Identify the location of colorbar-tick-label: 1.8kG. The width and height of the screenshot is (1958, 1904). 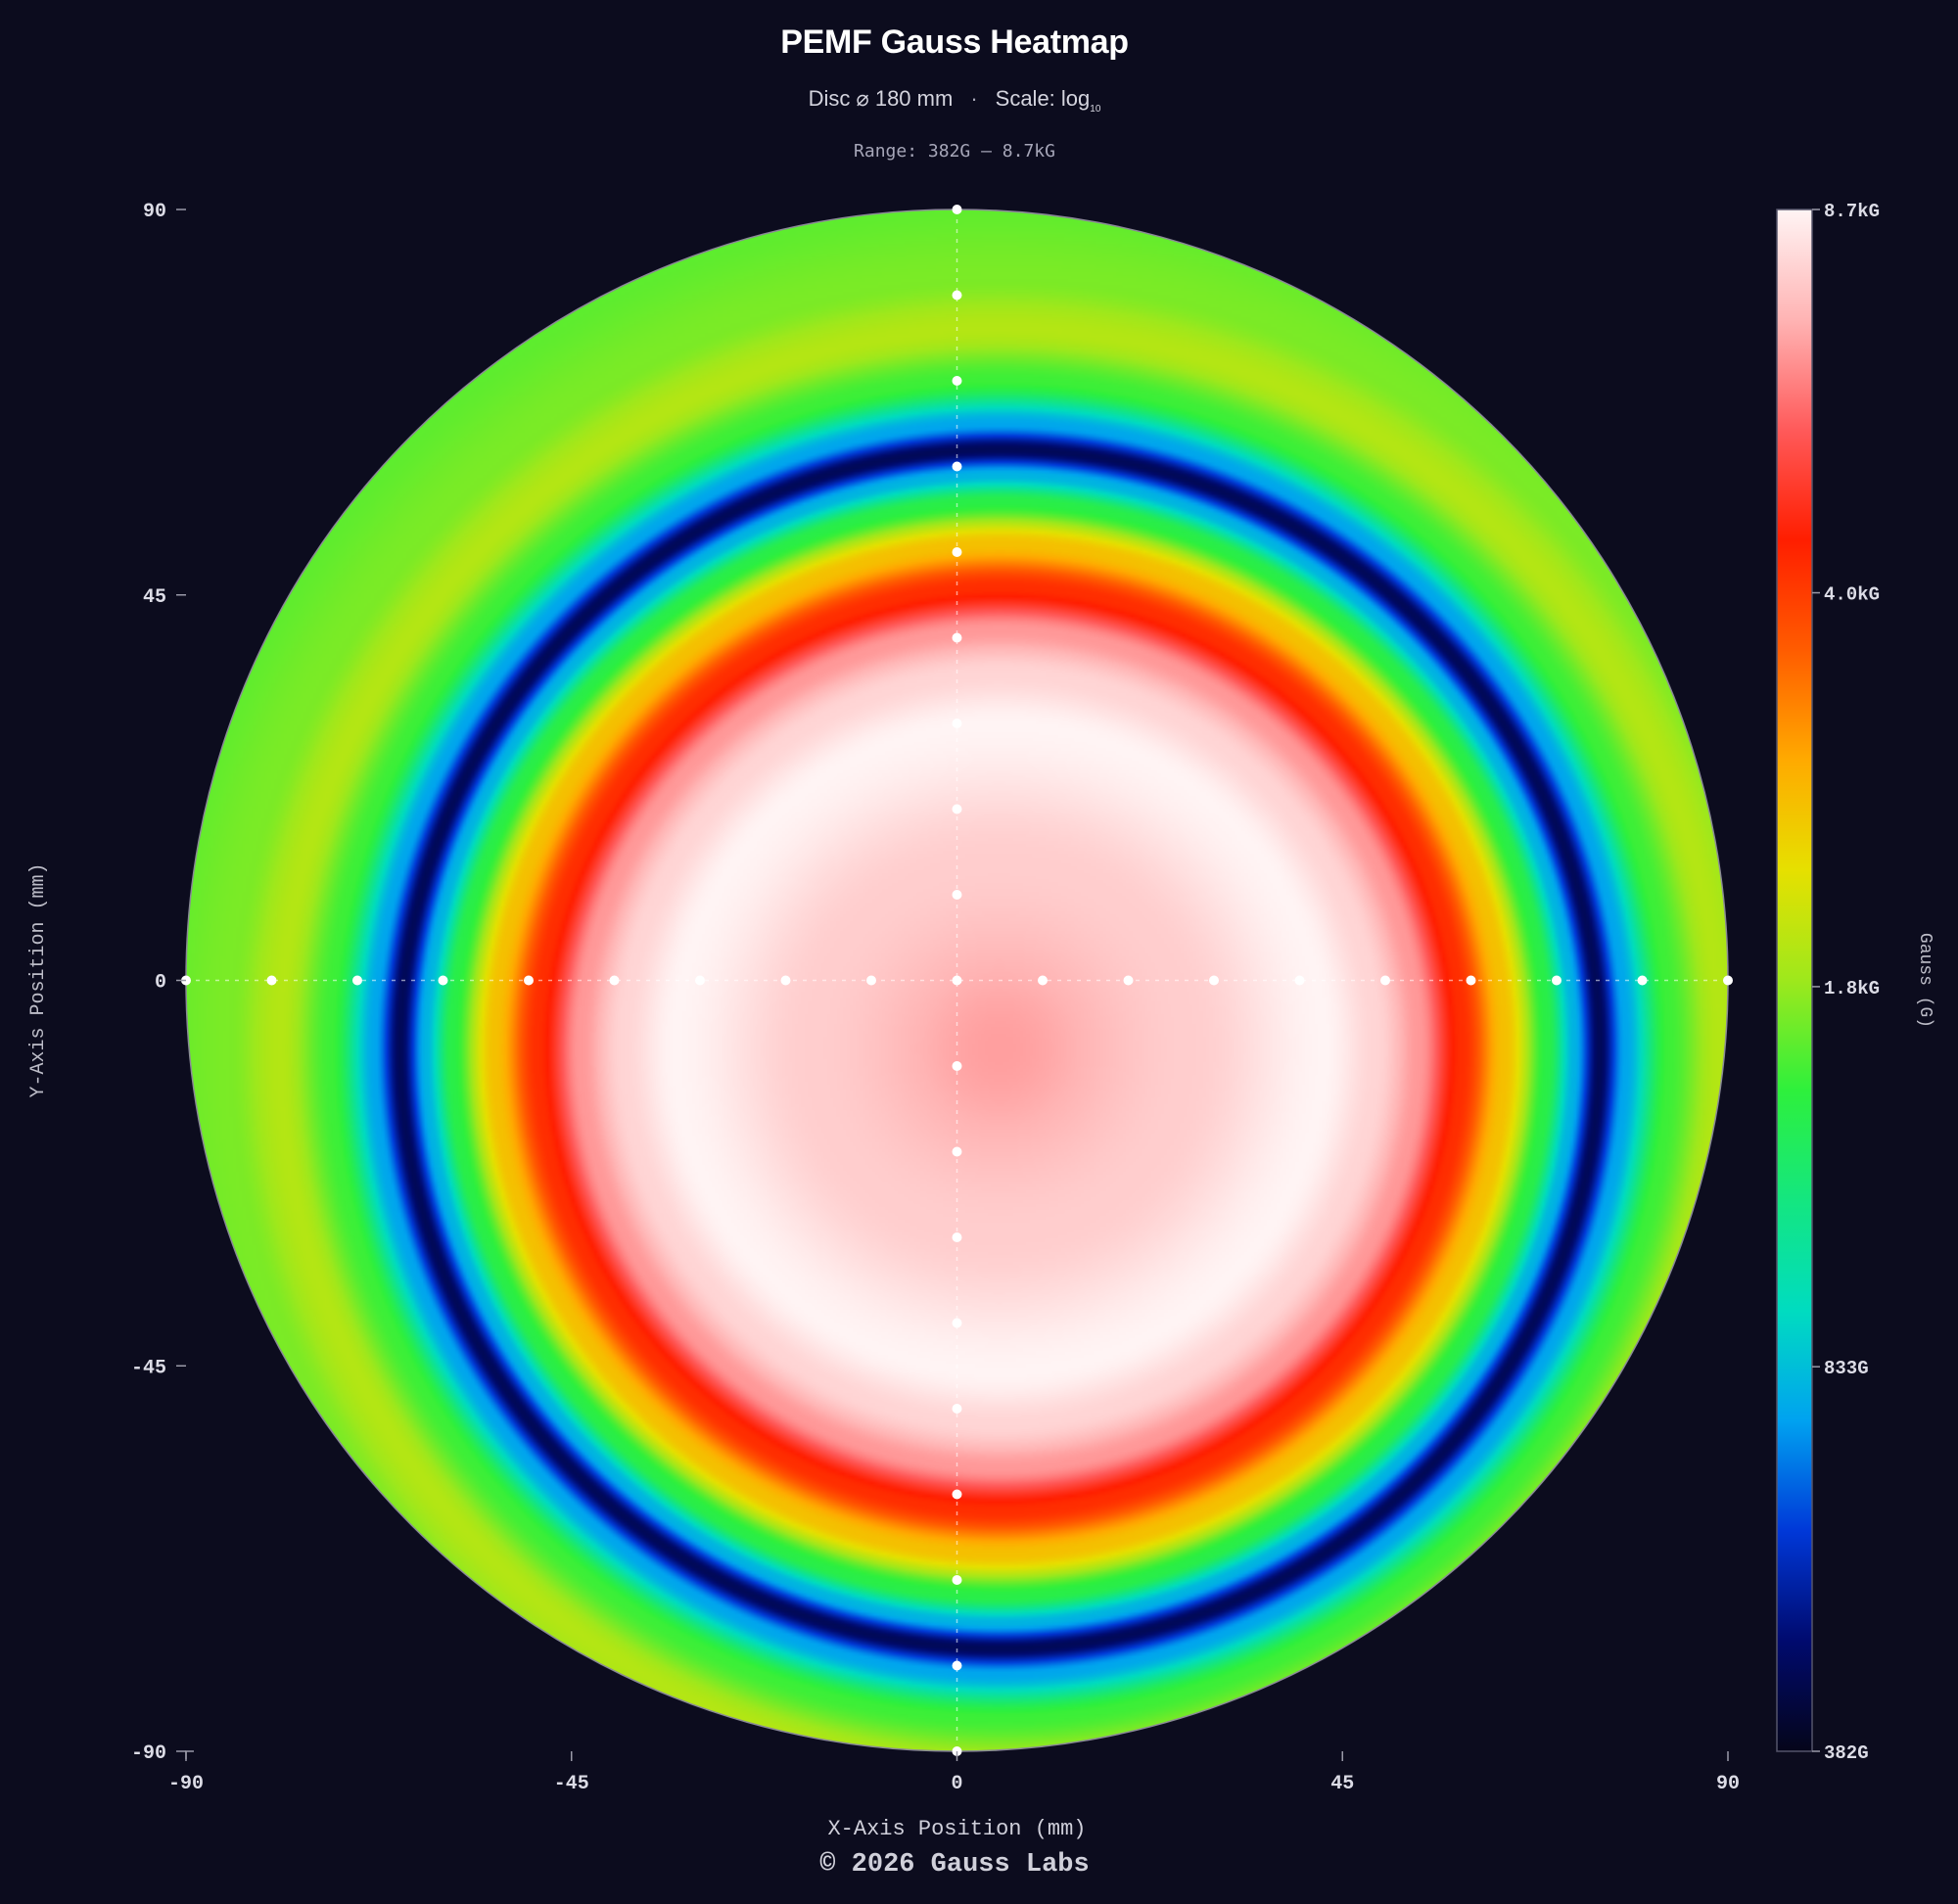
(1852, 988).